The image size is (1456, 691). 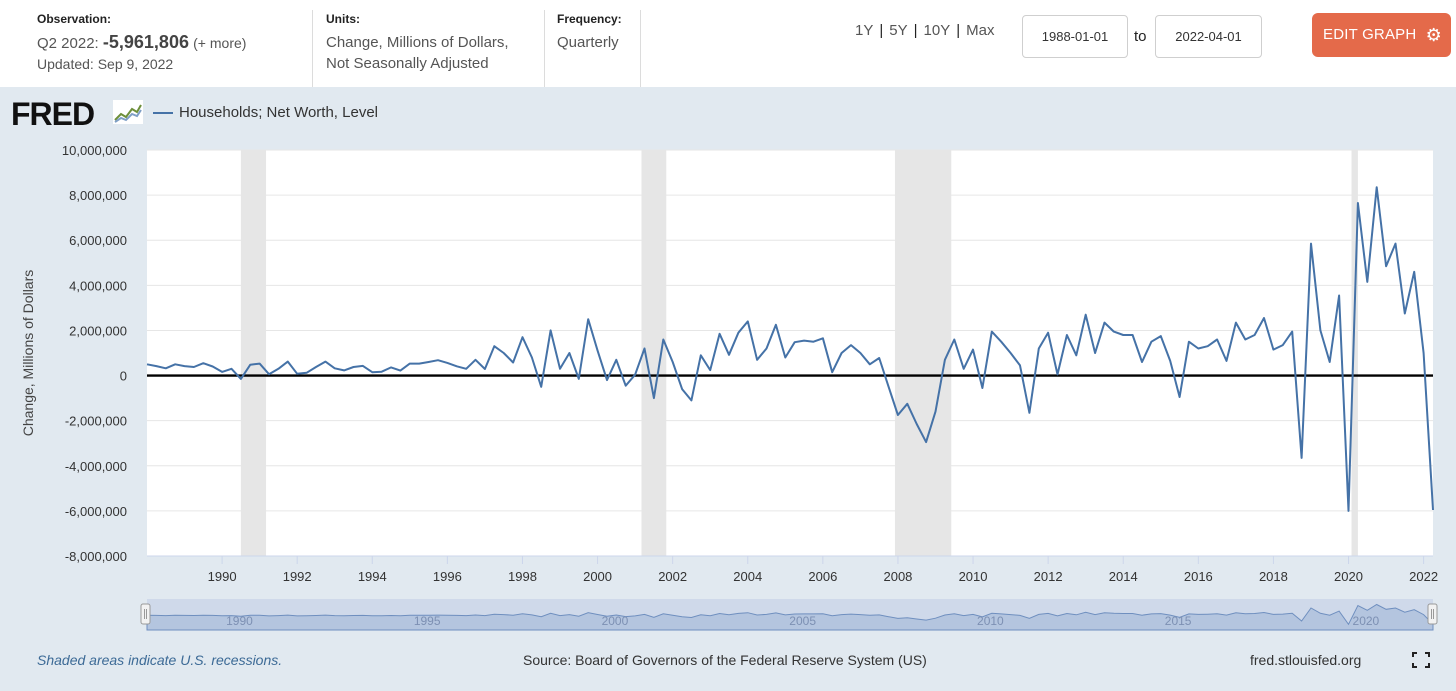 I want to click on y-tick-label: -2,000,000, so click(x=96, y=421).